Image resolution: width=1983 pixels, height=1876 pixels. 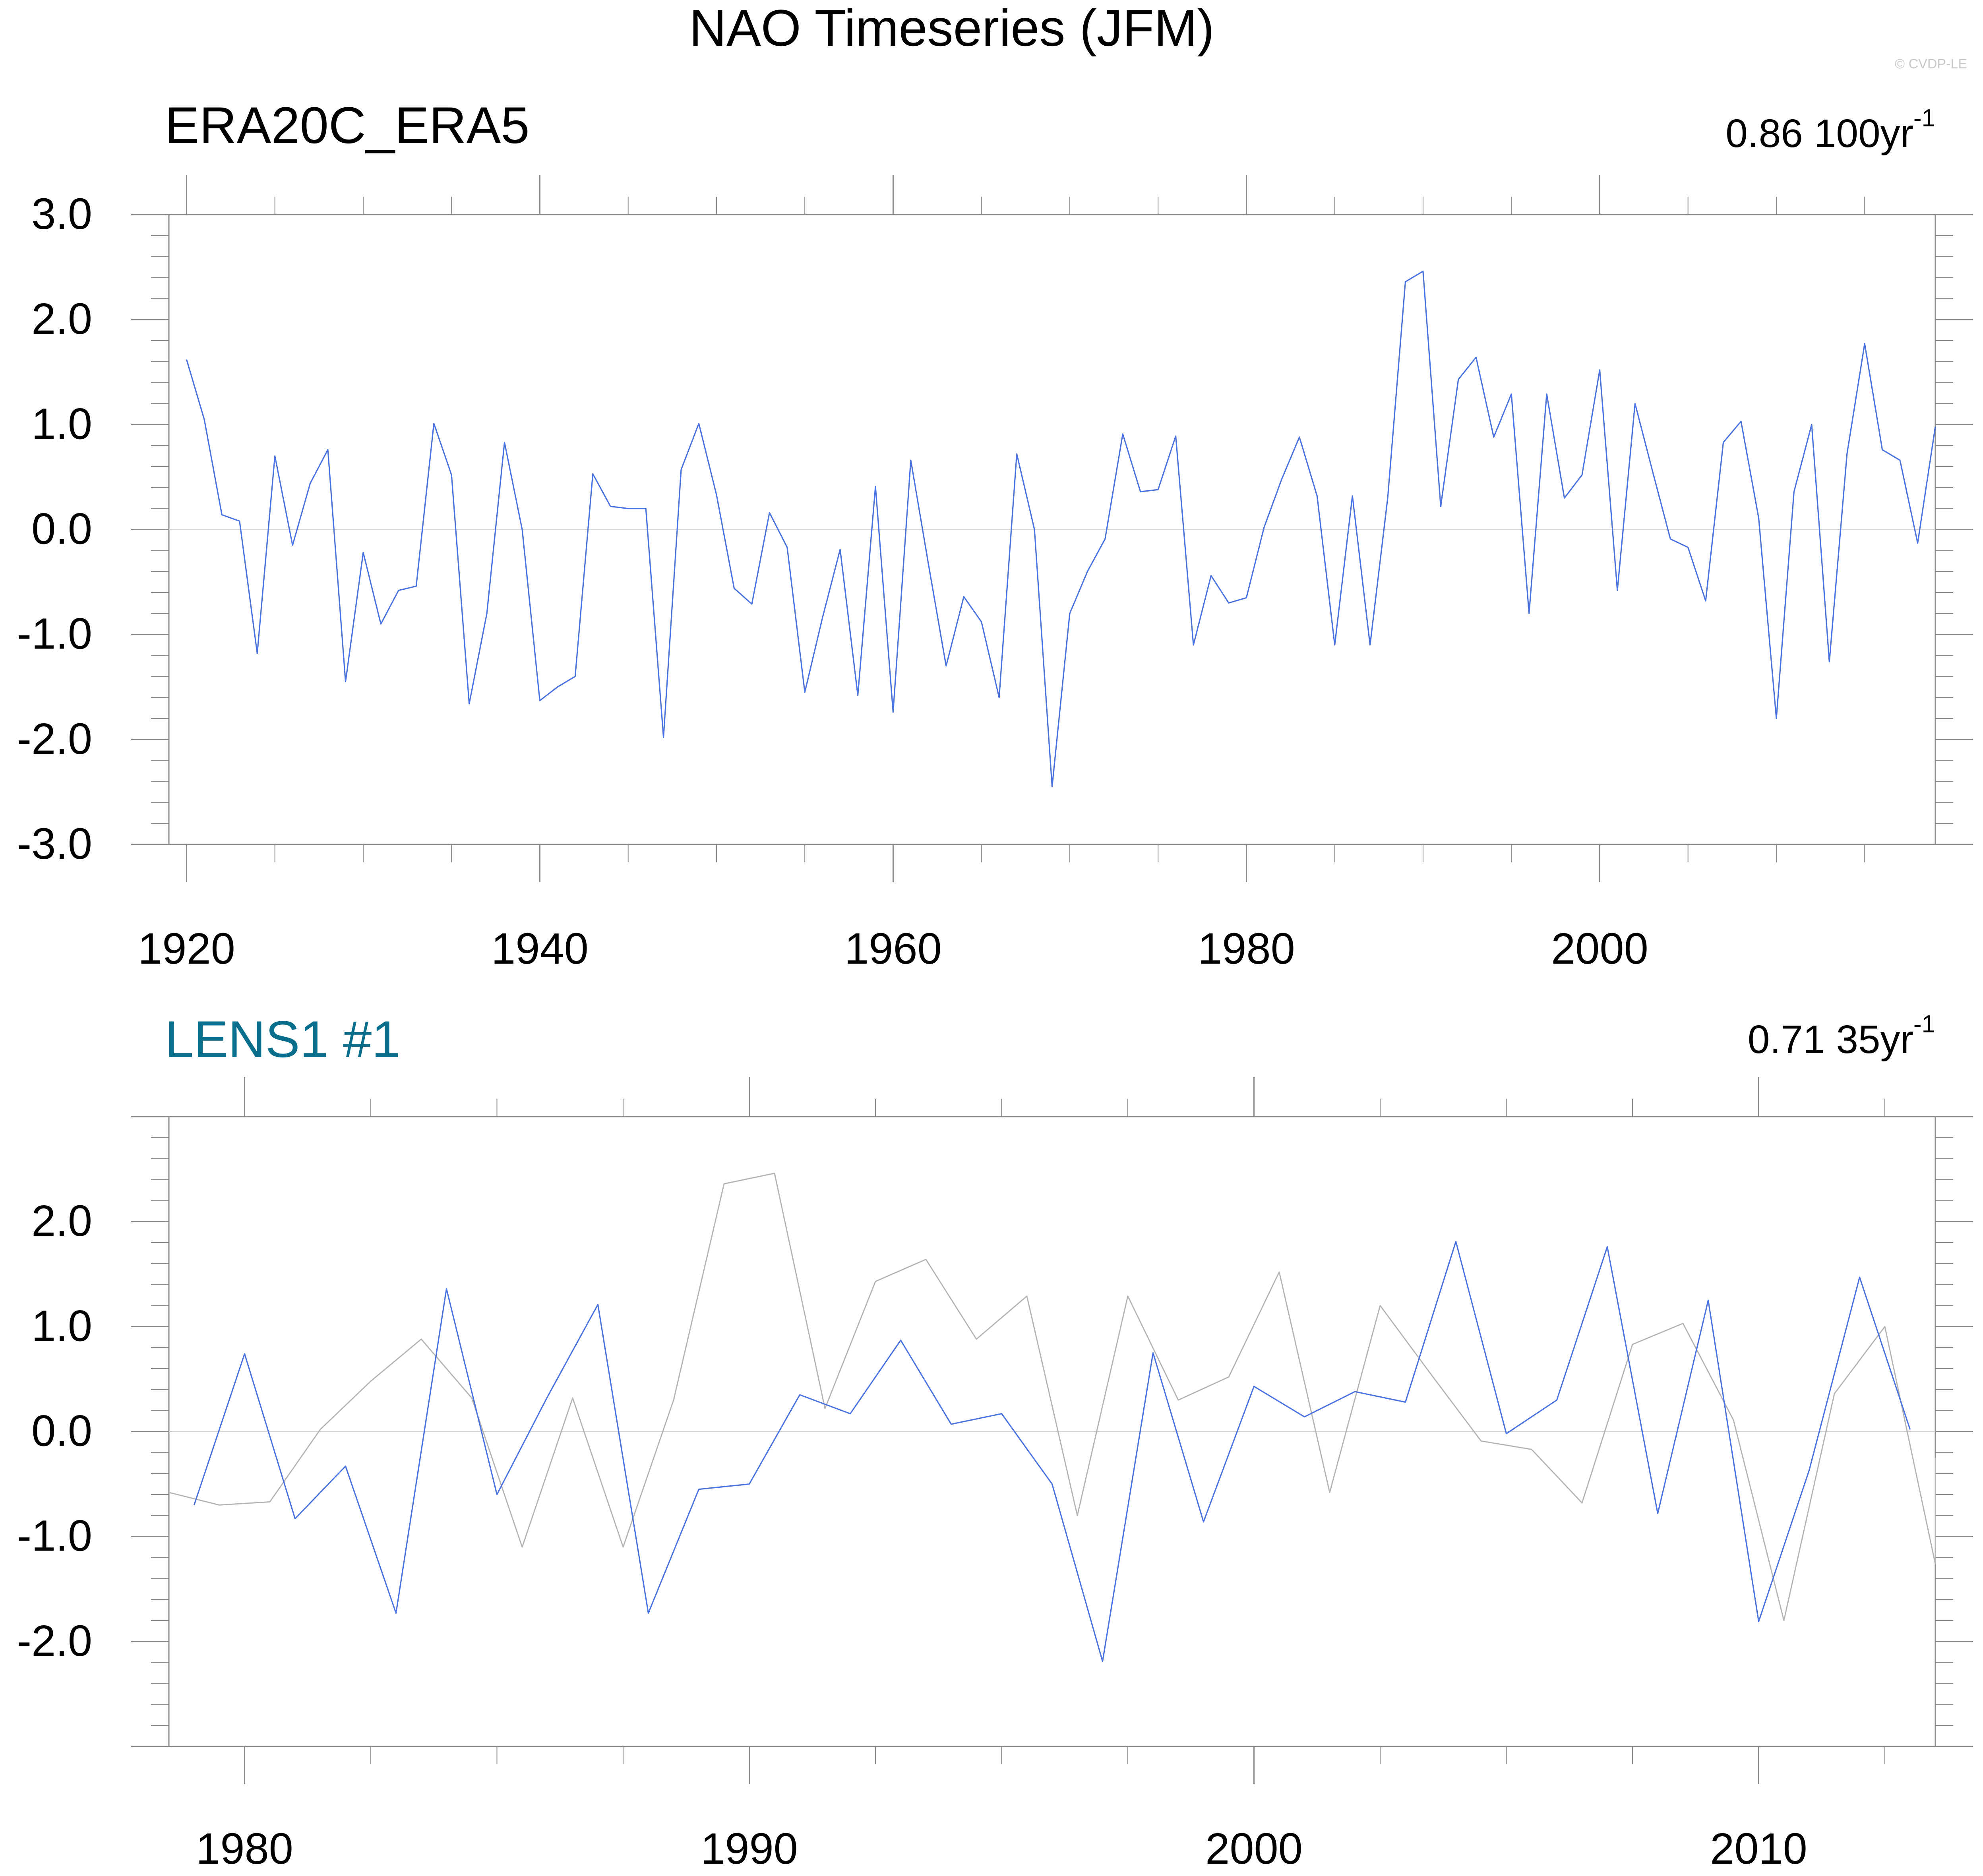 I want to click on y-tick-label: -3.0, so click(x=55, y=843).